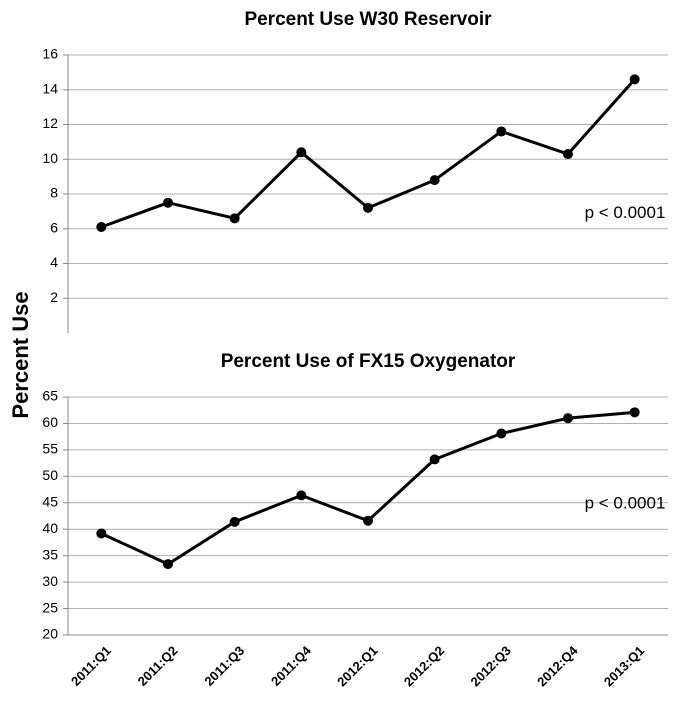 Image resolution: width=678 pixels, height=709 pixels. I want to click on y-tick-label: 65, so click(50, 396).